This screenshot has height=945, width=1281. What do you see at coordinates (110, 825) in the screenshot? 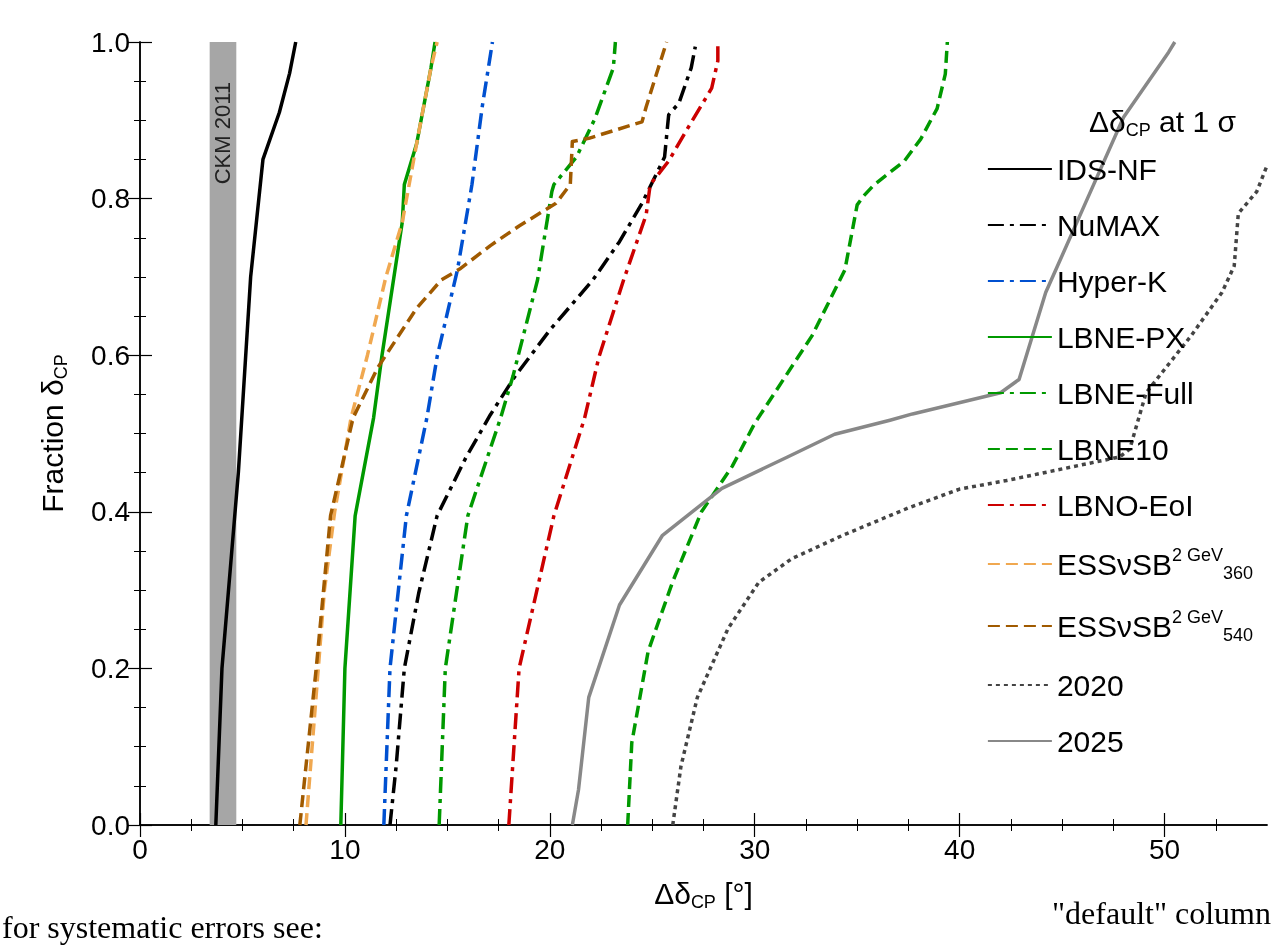
I see `y-tick-label: 0.0` at bounding box center [110, 825].